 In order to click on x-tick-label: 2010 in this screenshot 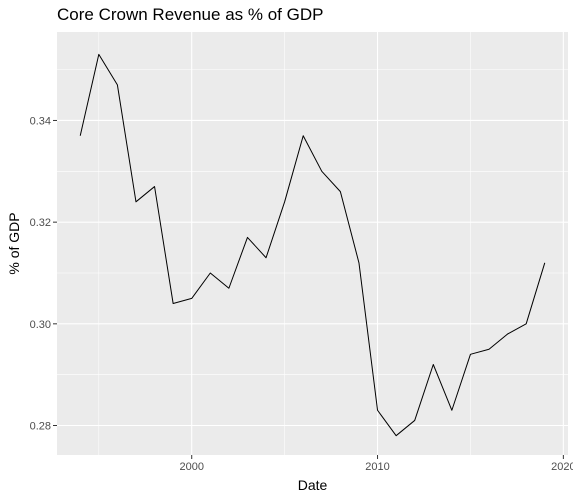, I will do `click(377, 467)`.